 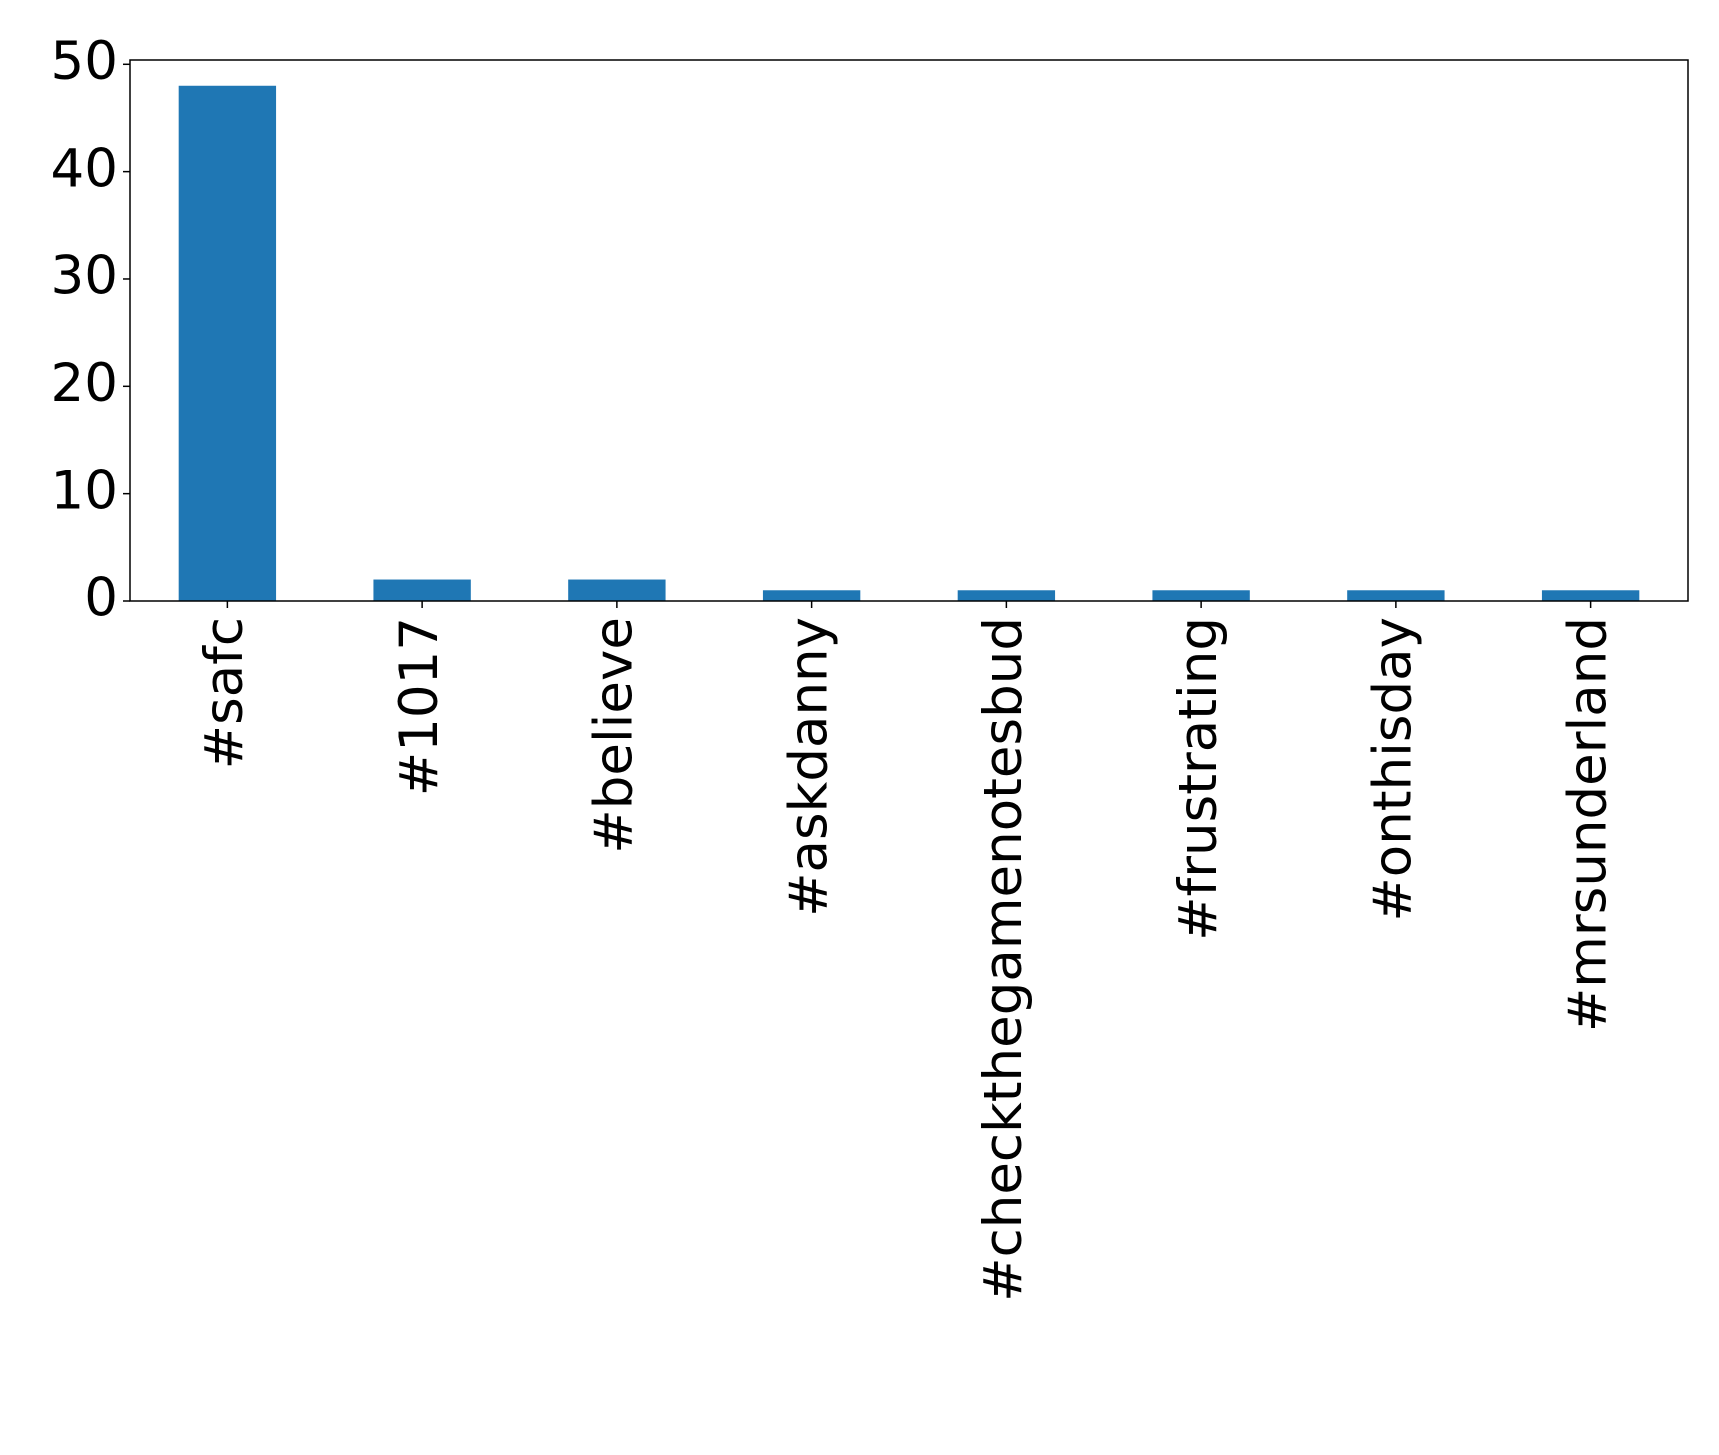 I want to click on x-tick-label: #checkthegamenotesbud, so click(x=1003, y=959).